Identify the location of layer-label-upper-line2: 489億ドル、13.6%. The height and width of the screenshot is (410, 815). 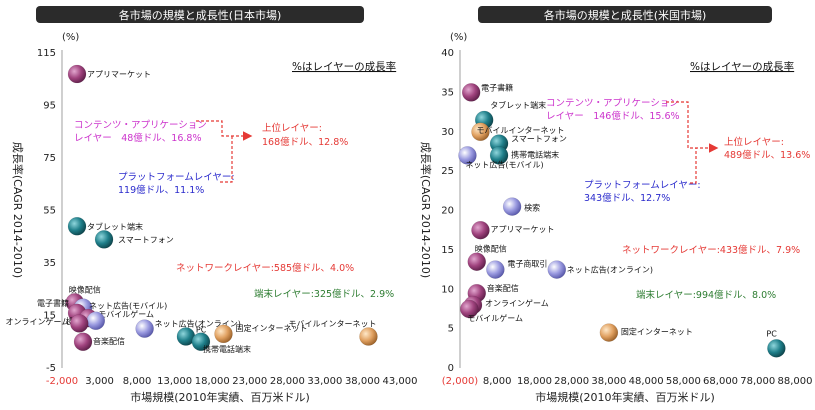
(767, 155).